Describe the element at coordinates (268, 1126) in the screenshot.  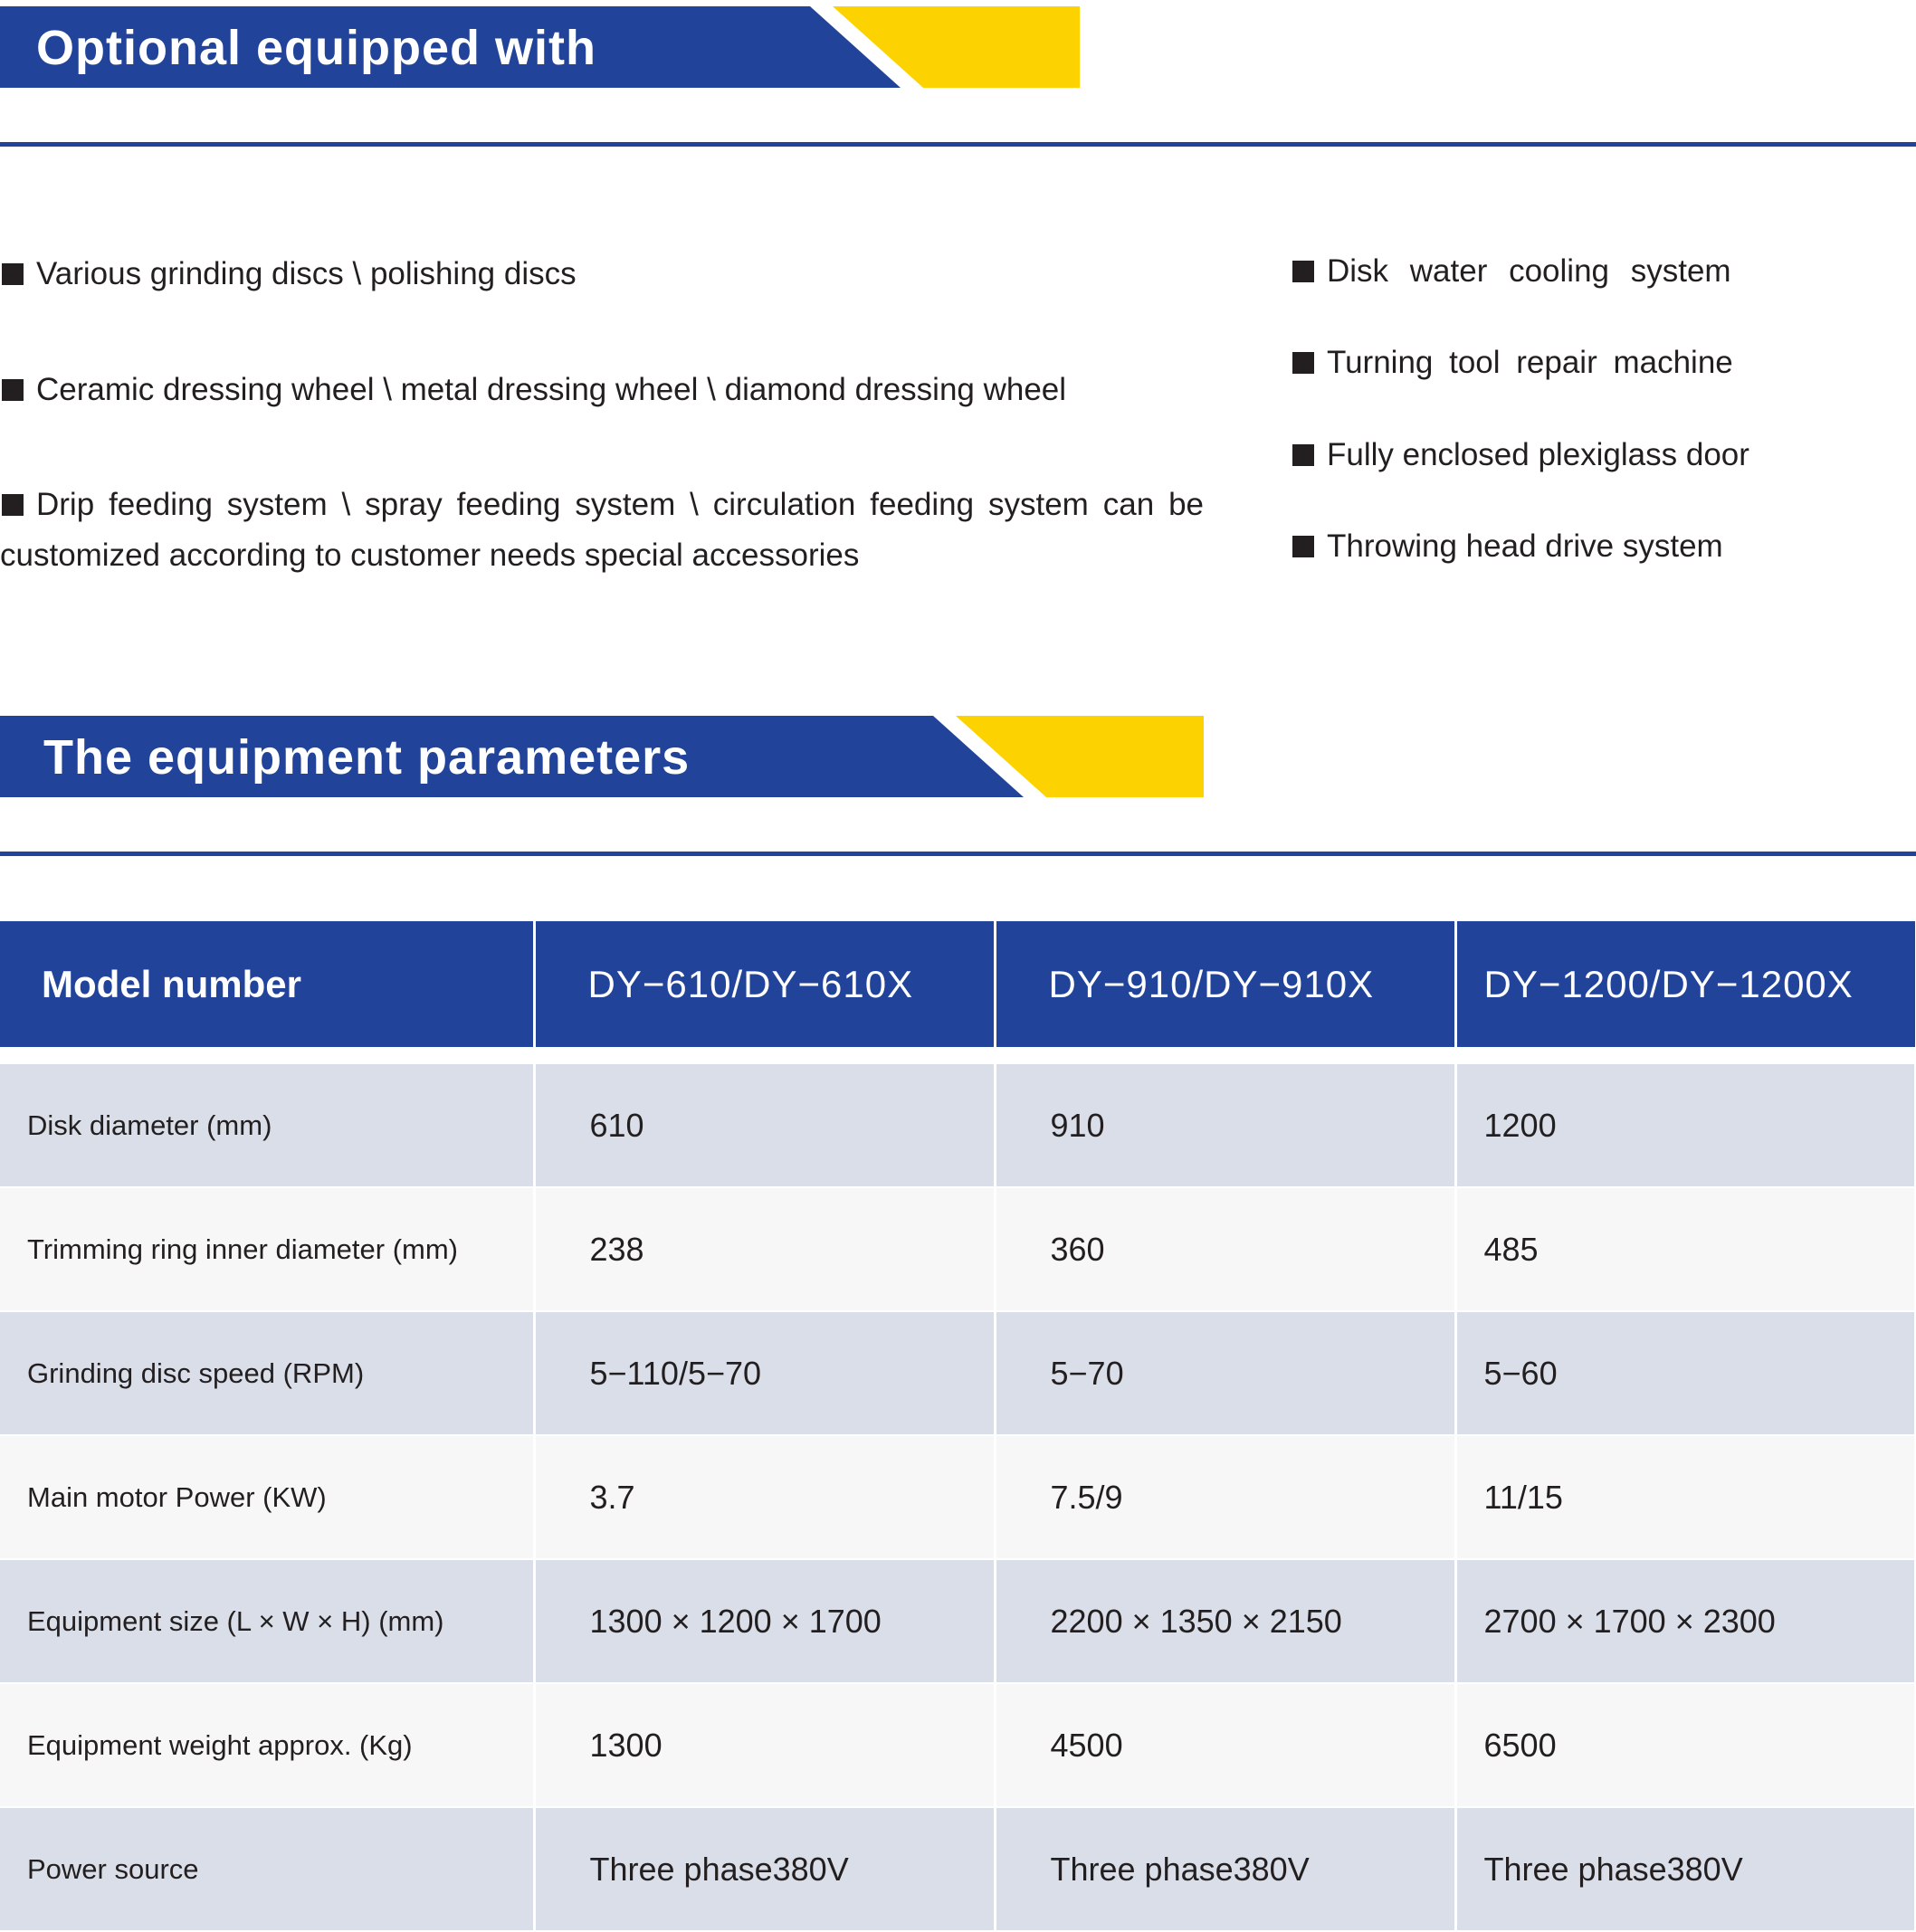
I see `row-label: Disk diameter (mm)` at that location.